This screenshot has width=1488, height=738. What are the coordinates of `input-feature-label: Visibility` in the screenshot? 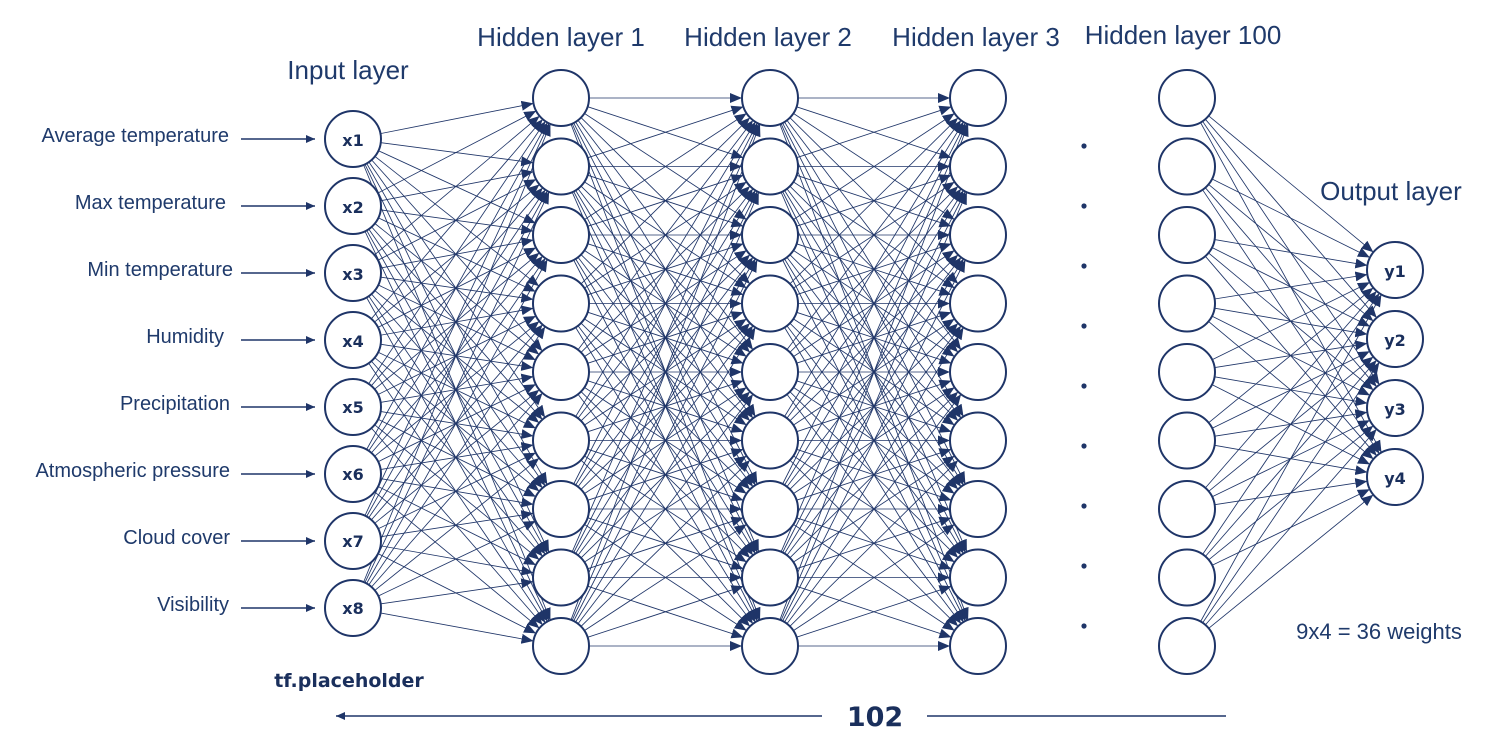 It's located at (193, 605).